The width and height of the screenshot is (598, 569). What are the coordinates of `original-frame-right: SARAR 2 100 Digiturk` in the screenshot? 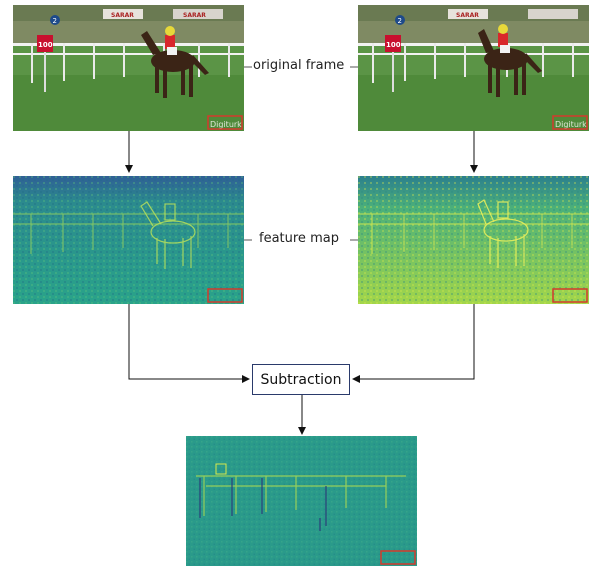 It's located at (473, 68).